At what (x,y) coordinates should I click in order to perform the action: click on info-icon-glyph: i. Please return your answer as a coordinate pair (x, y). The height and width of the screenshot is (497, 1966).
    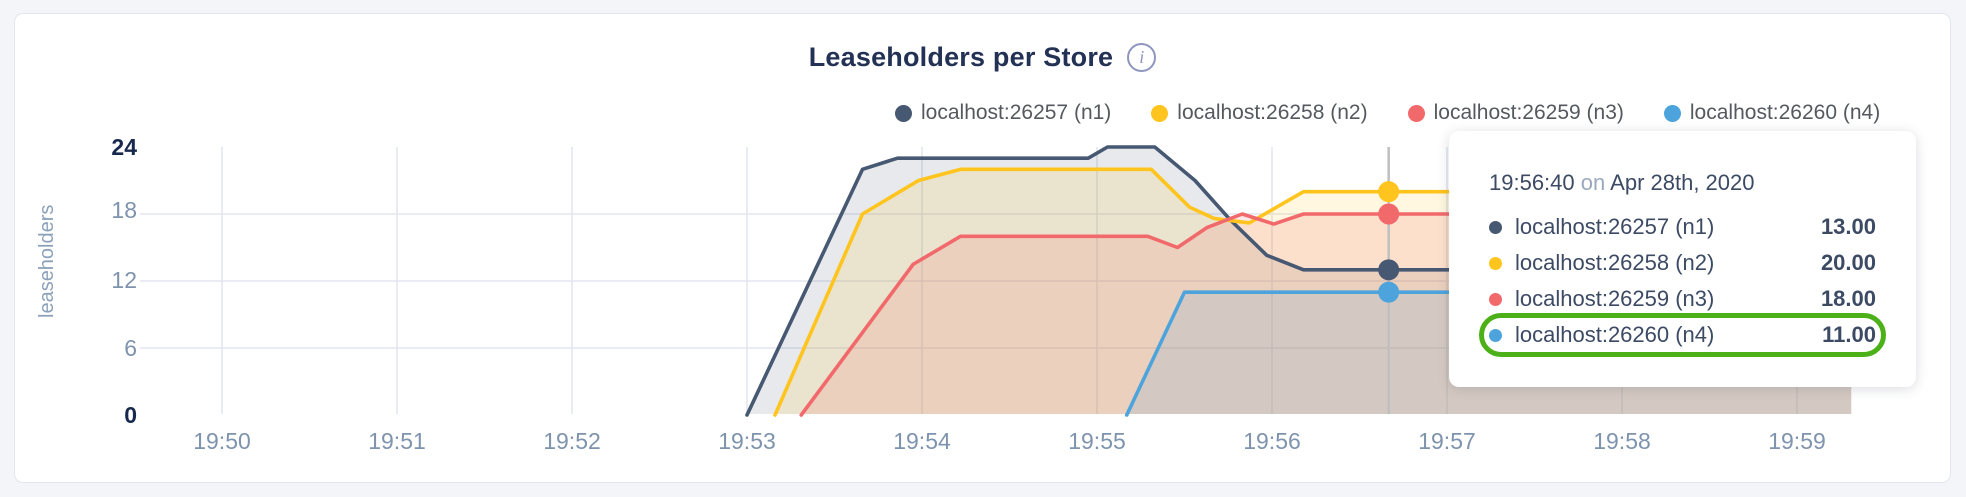
    Looking at the image, I should click on (1142, 56).